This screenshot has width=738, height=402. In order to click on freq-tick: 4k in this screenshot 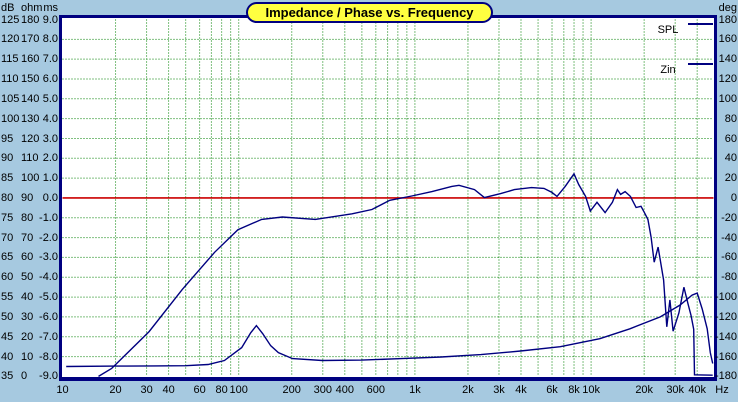, I will do `click(521, 390)`.